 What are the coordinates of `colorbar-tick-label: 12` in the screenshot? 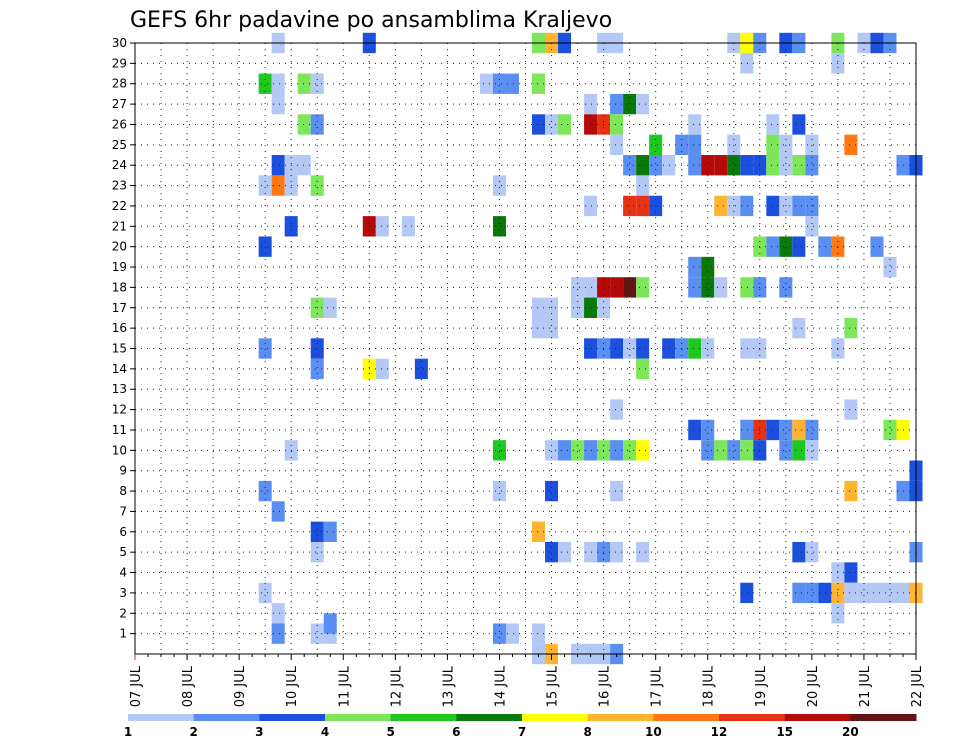 It's located at (719, 732).